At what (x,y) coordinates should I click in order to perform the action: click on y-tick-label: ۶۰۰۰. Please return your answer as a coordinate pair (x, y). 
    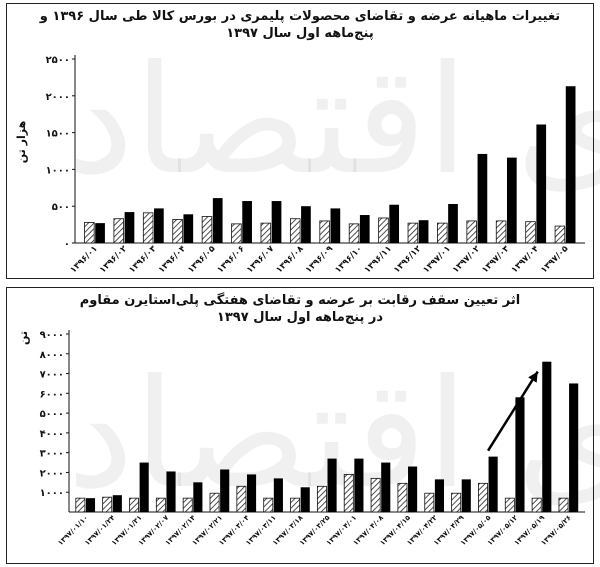
    Looking at the image, I should click on (52, 394).